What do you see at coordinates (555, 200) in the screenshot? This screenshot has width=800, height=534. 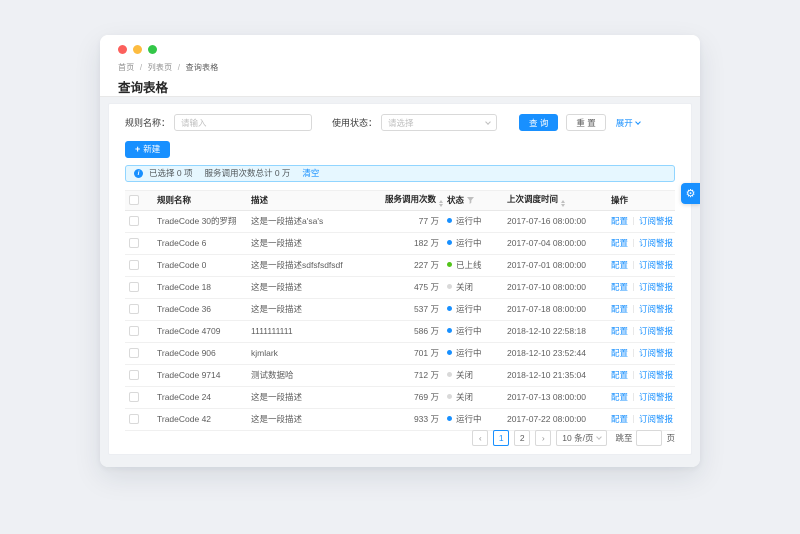 I see `column-header-updated-time: 上次调度时间` at bounding box center [555, 200].